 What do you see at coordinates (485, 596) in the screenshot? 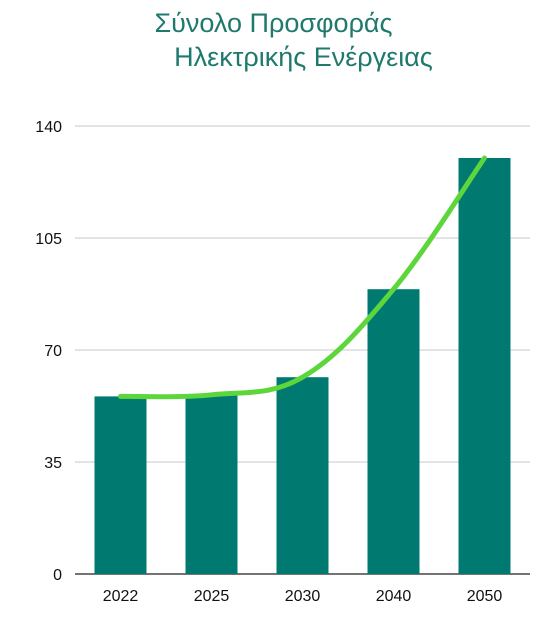
I see `x-tick-label: 2050` at bounding box center [485, 596].